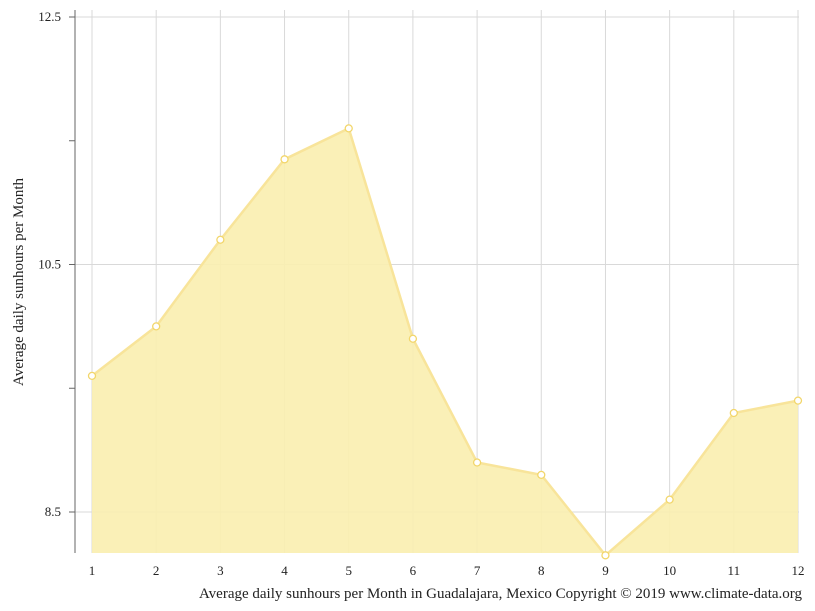 The image size is (815, 611). I want to click on x-tick-label: 1, so click(92, 570).